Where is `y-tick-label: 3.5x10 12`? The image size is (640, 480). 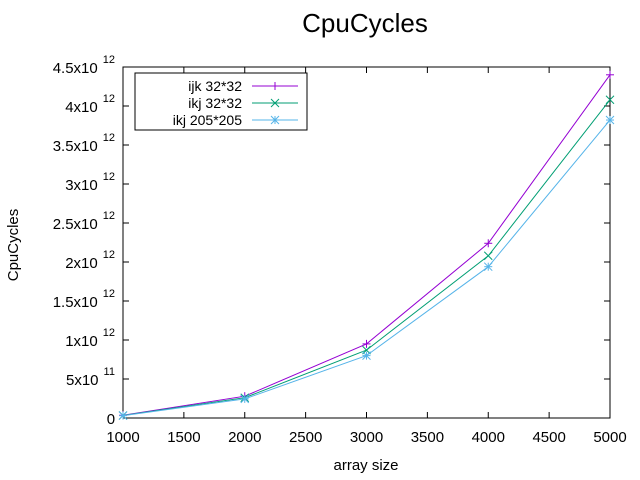
y-tick-label: 3.5x10 12 is located at coordinates (84, 143).